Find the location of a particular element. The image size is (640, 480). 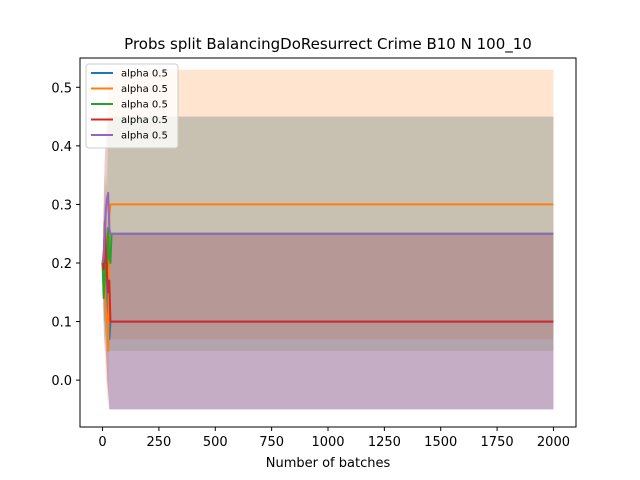

x-tick-label: 2000 is located at coordinates (553, 442).